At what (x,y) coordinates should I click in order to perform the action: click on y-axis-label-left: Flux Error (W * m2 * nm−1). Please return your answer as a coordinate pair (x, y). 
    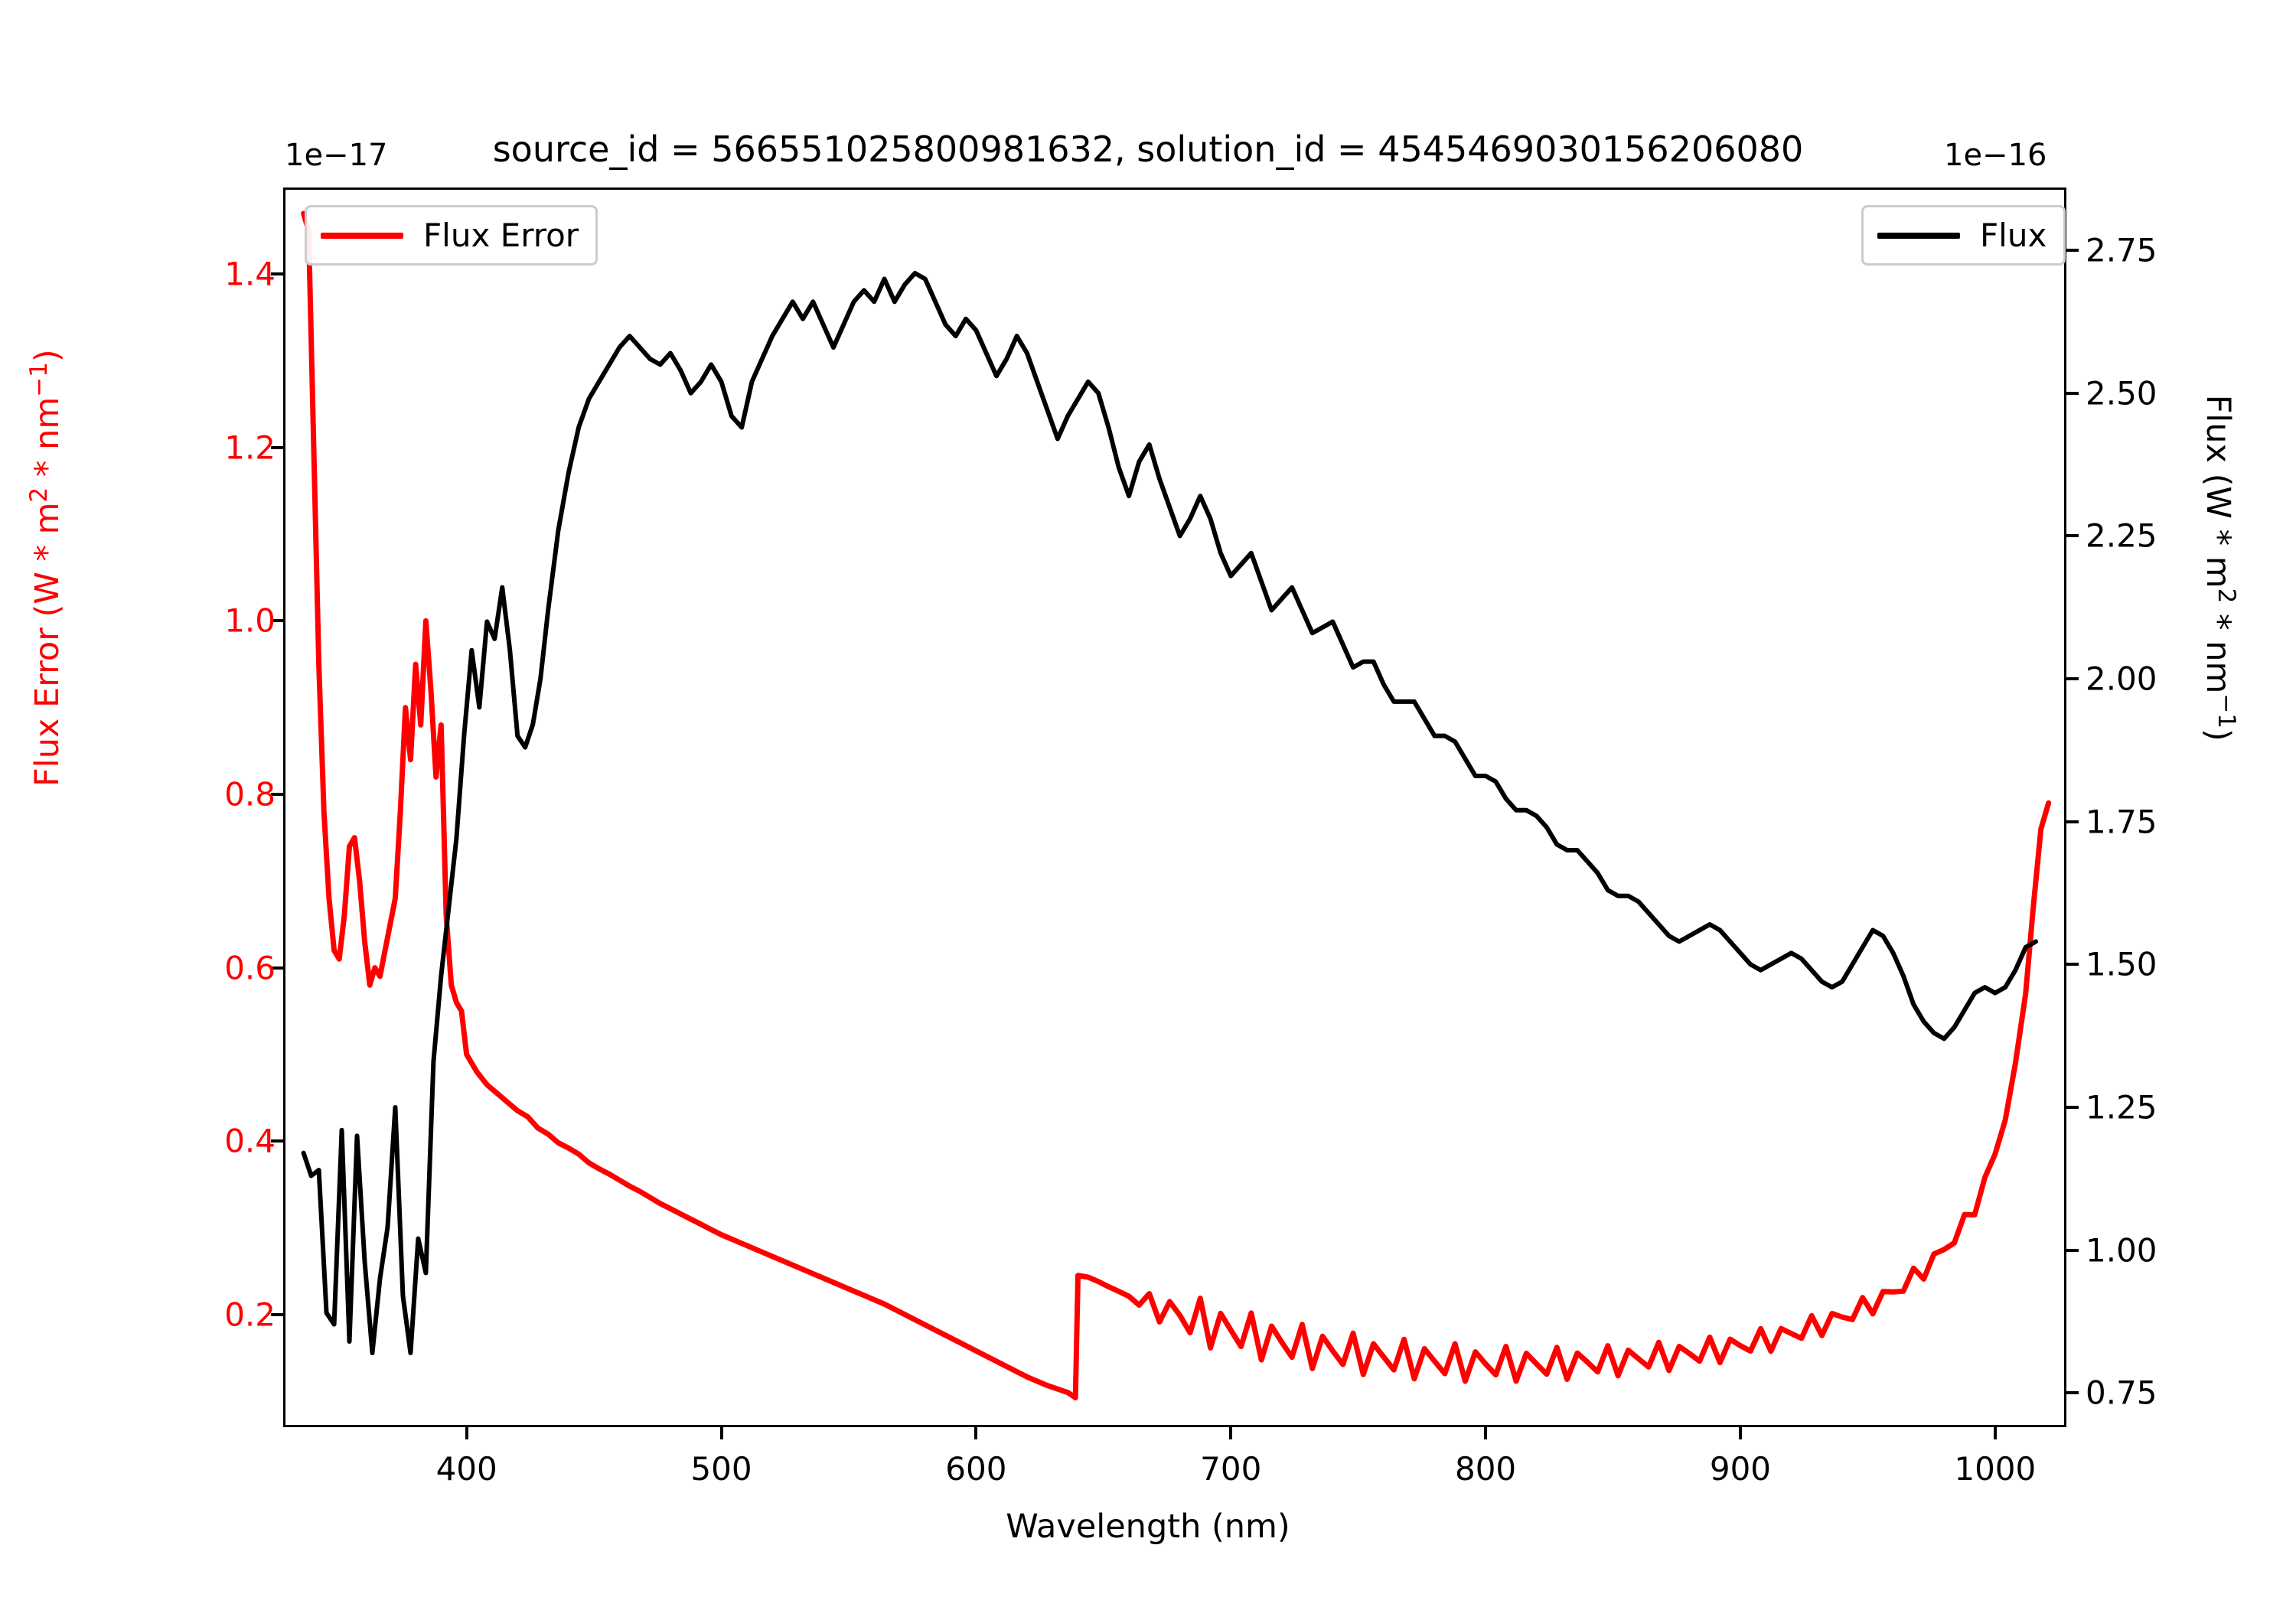
    Looking at the image, I should click on (46, 567).